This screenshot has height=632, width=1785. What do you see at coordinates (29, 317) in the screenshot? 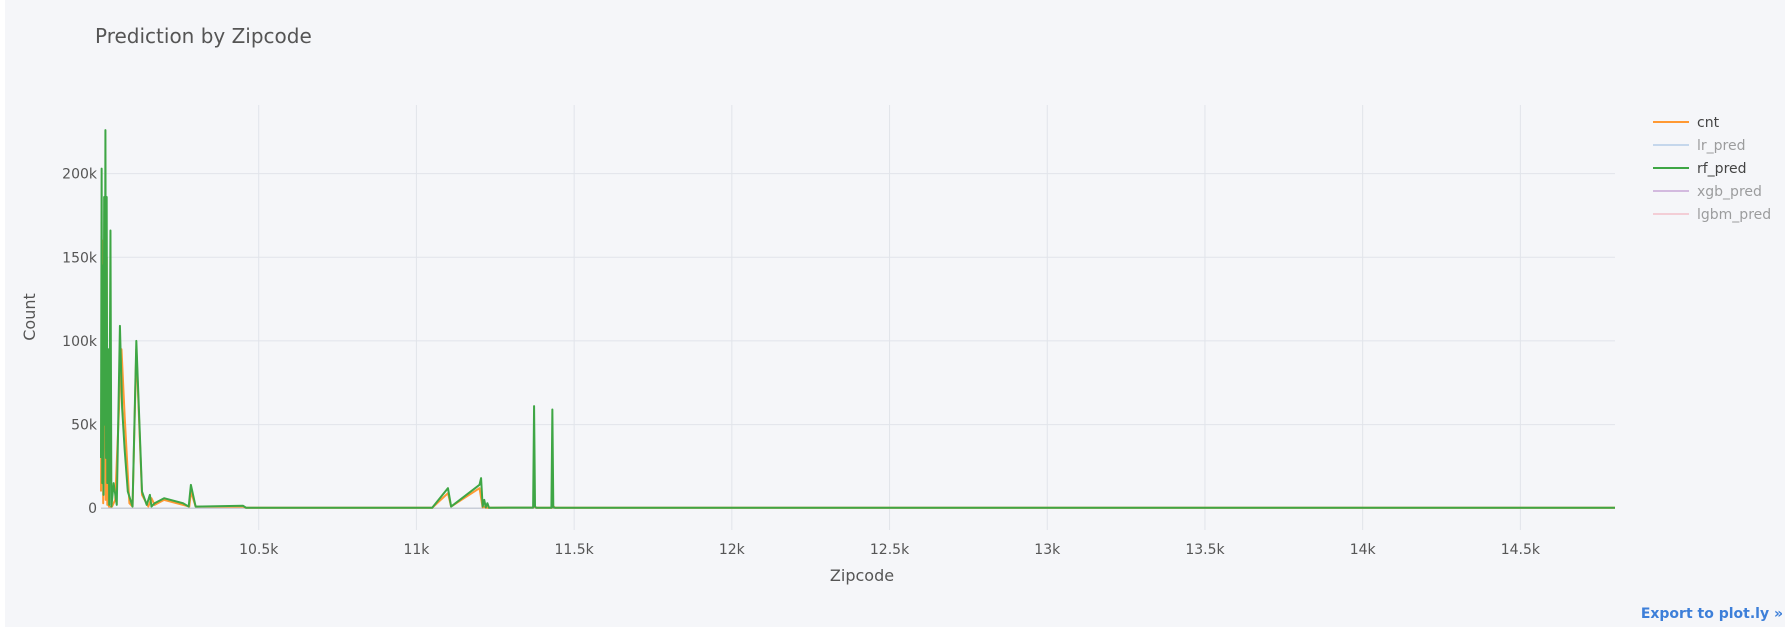
I see `y-axis-label: Count` at bounding box center [29, 317].